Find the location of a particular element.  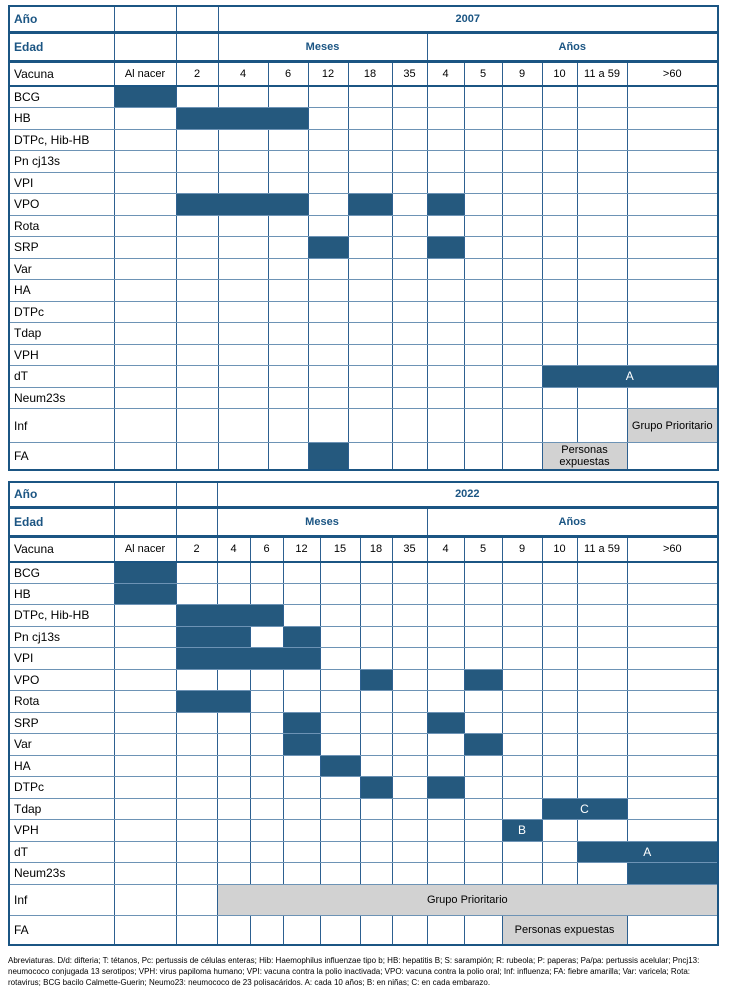

vaccine-label: Inf is located at coordinates (61, 899).